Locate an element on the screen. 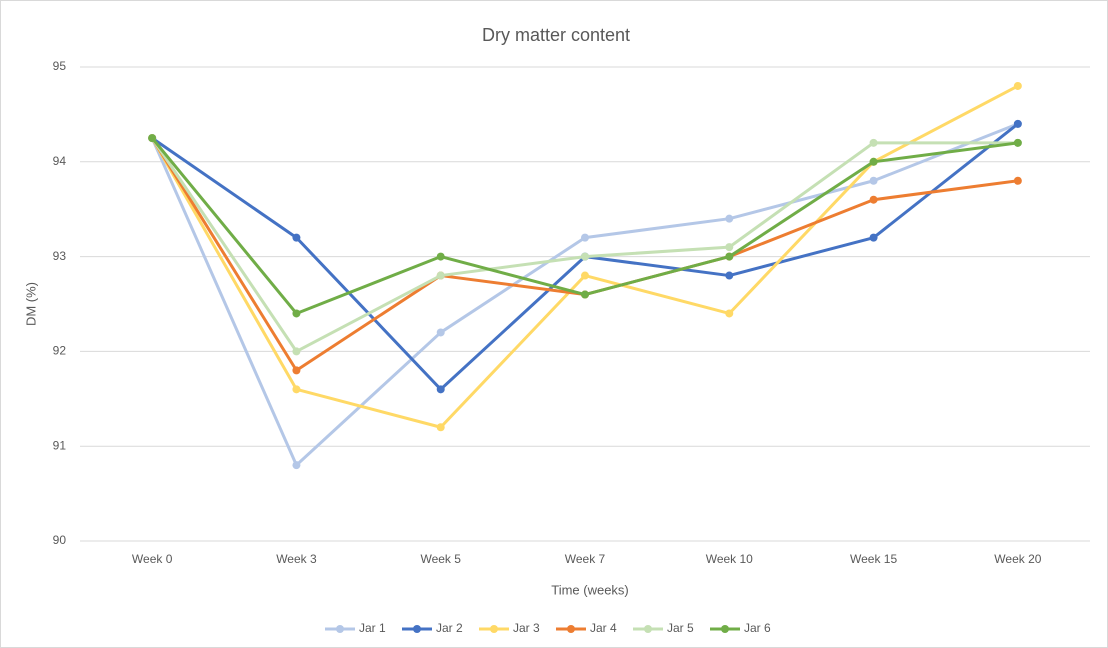  x-axis-label: Time (weeks) is located at coordinates (590, 589).